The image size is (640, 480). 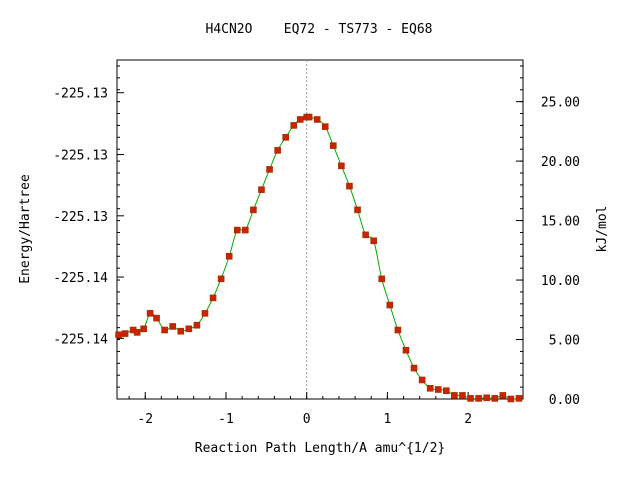 I want to click on x-tick-label: -2, so click(x=145, y=419).